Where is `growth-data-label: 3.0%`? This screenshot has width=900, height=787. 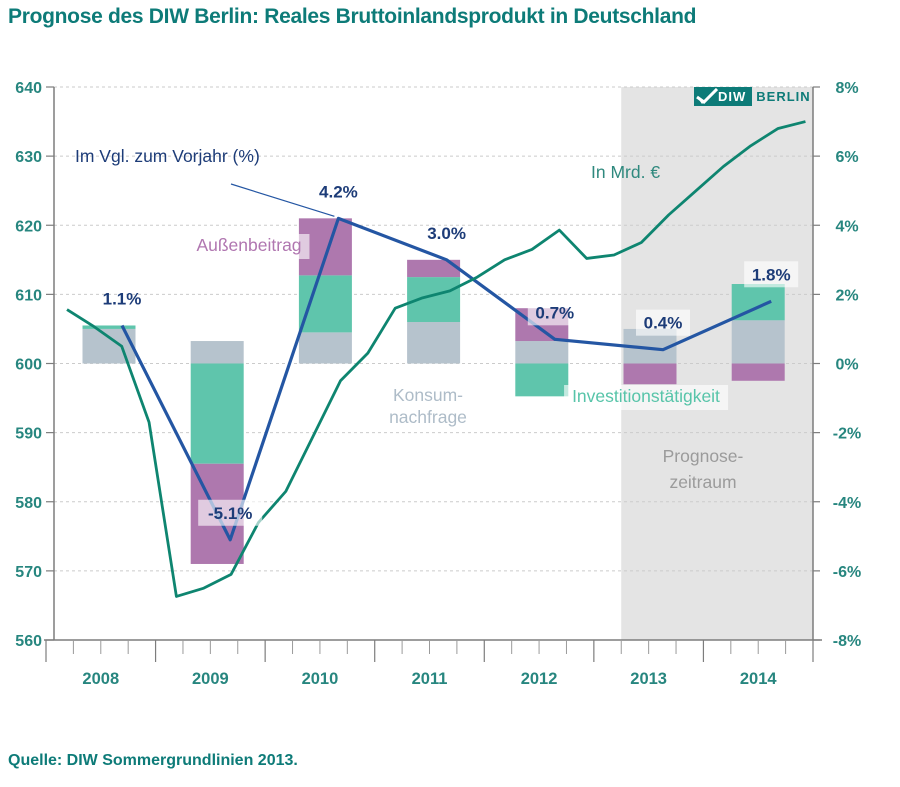
growth-data-label: 3.0% is located at coordinates (446, 233).